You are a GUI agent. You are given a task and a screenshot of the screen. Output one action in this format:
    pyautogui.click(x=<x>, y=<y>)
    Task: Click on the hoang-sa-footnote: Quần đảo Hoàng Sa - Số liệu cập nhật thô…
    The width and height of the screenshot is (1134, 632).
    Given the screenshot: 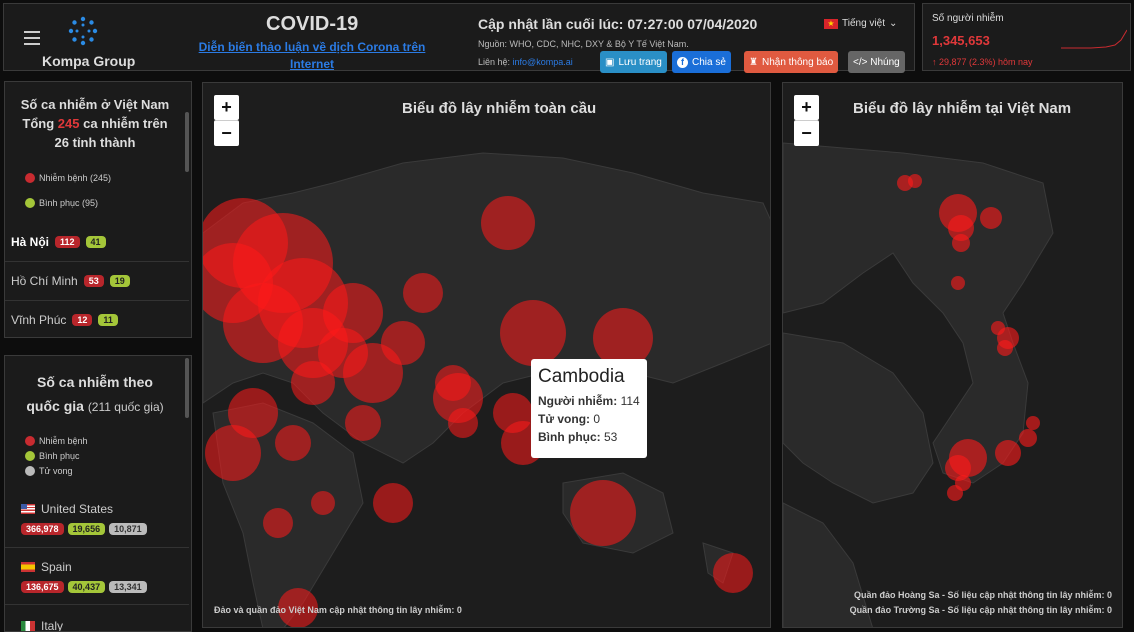 What is the action you would take?
    pyautogui.click(x=982, y=595)
    